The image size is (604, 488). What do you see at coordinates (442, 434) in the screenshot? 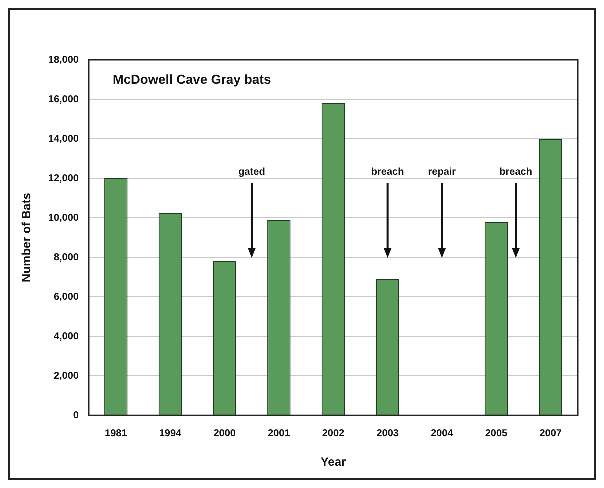
I see `x-tick-label: 2004` at bounding box center [442, 434].